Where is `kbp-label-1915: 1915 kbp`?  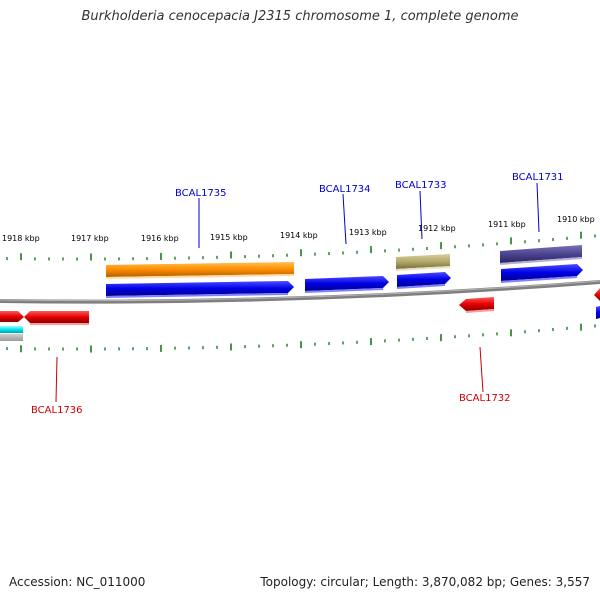 kbp-label-1915: 1915 kbp is located at coordinates (229, 237).